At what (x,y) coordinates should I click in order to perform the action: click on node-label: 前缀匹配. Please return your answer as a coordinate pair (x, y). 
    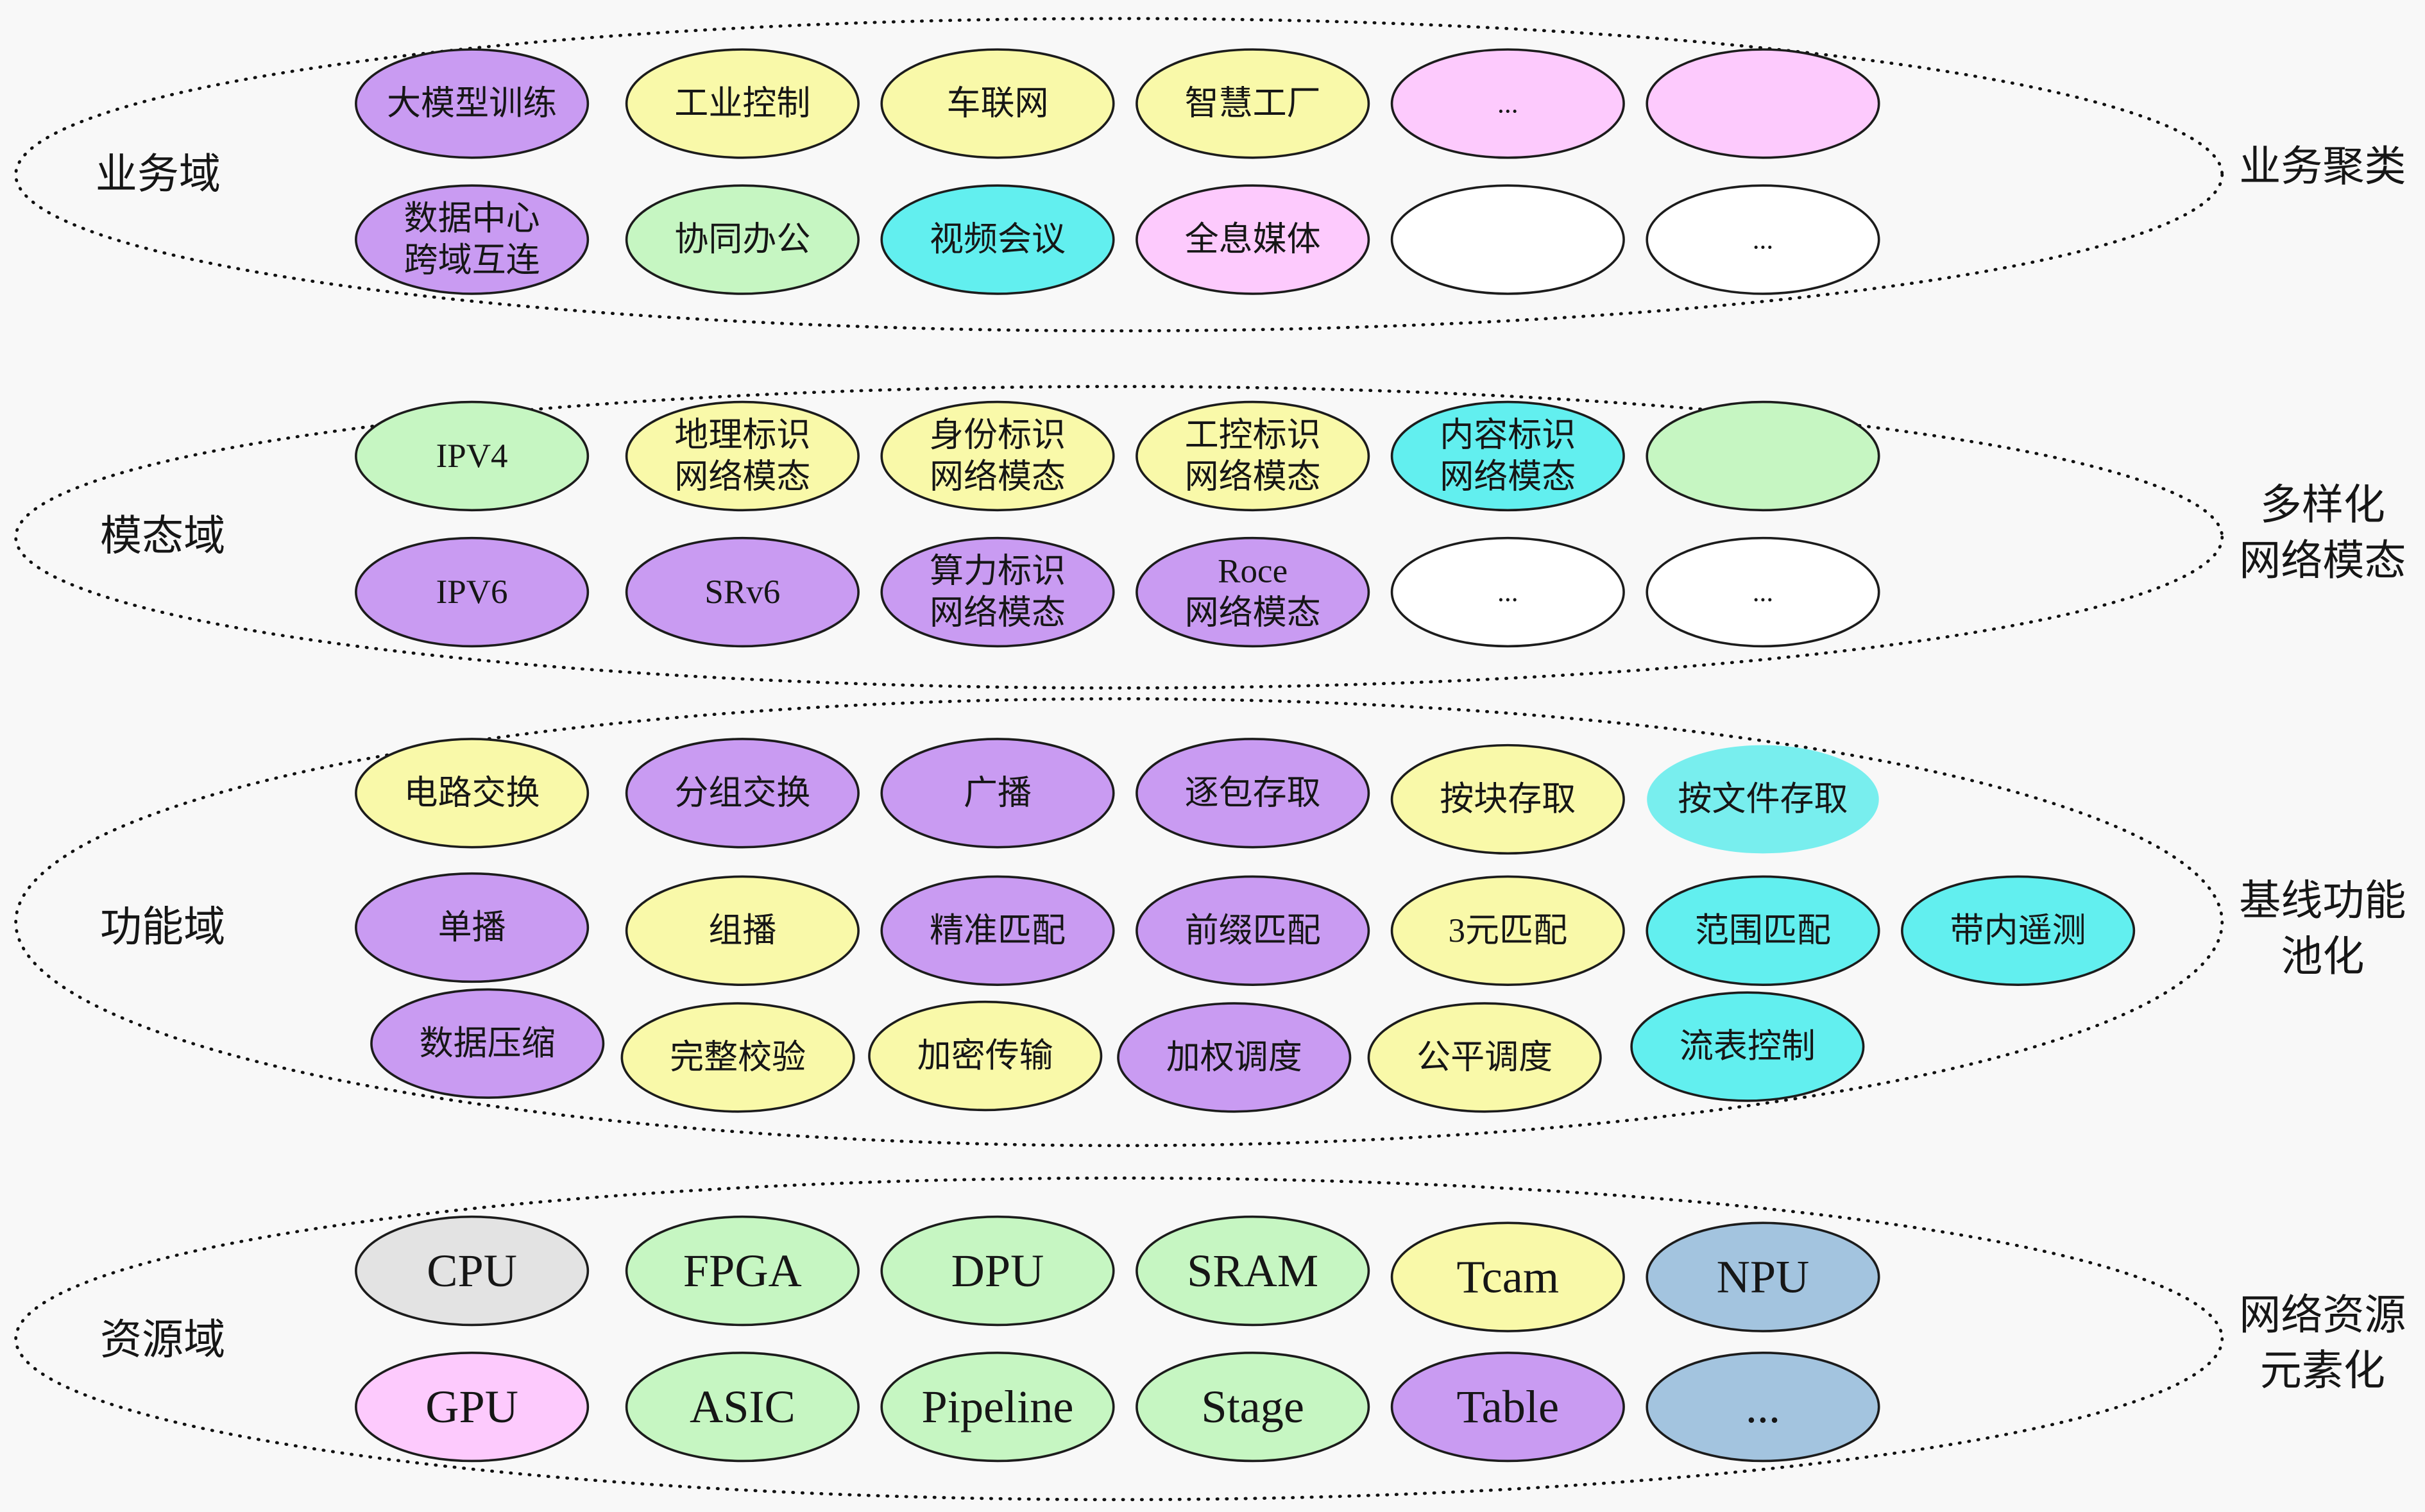
    Looking at the image, I should click on (1253, 931).